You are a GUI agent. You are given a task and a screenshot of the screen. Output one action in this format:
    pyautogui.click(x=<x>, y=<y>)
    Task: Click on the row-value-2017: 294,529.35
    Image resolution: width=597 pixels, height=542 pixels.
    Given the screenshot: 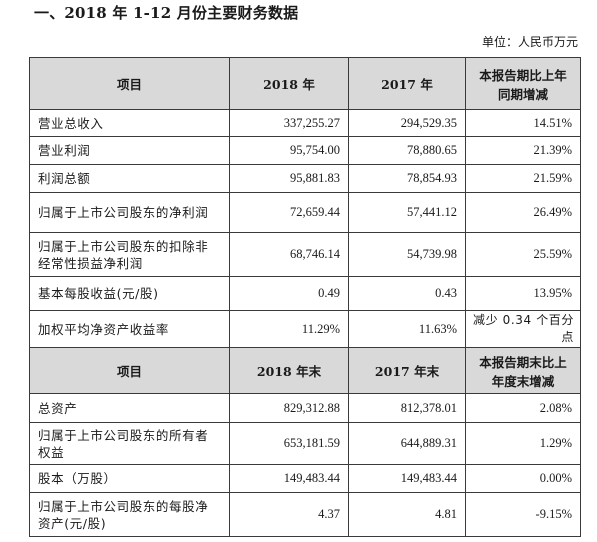 What is the action you would take?
    pyautogui.click(x=407, y=123)
    